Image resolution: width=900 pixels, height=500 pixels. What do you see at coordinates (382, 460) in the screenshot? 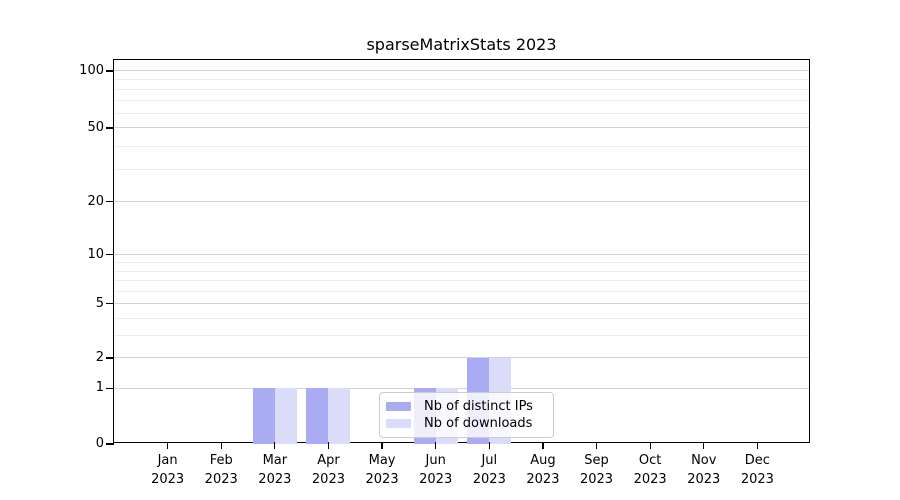
I see `x-tick-month: May` at bounding box center [382, 460].